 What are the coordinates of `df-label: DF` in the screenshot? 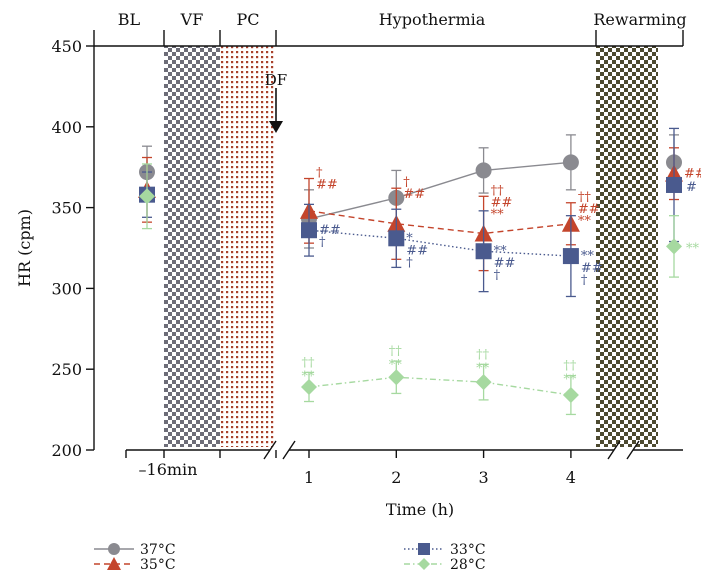 It's located at (276, 80).